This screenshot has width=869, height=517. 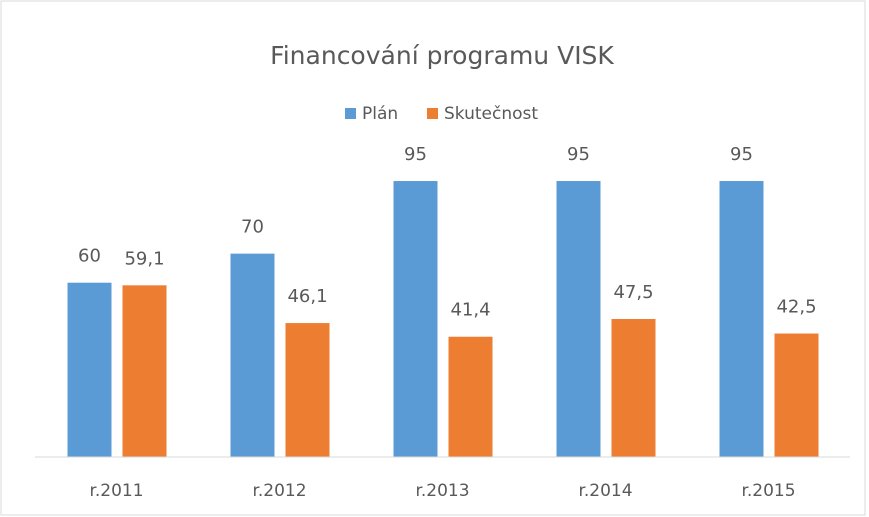 I want to click on x-tick-label: r.2013, so click(x=442, y=491).